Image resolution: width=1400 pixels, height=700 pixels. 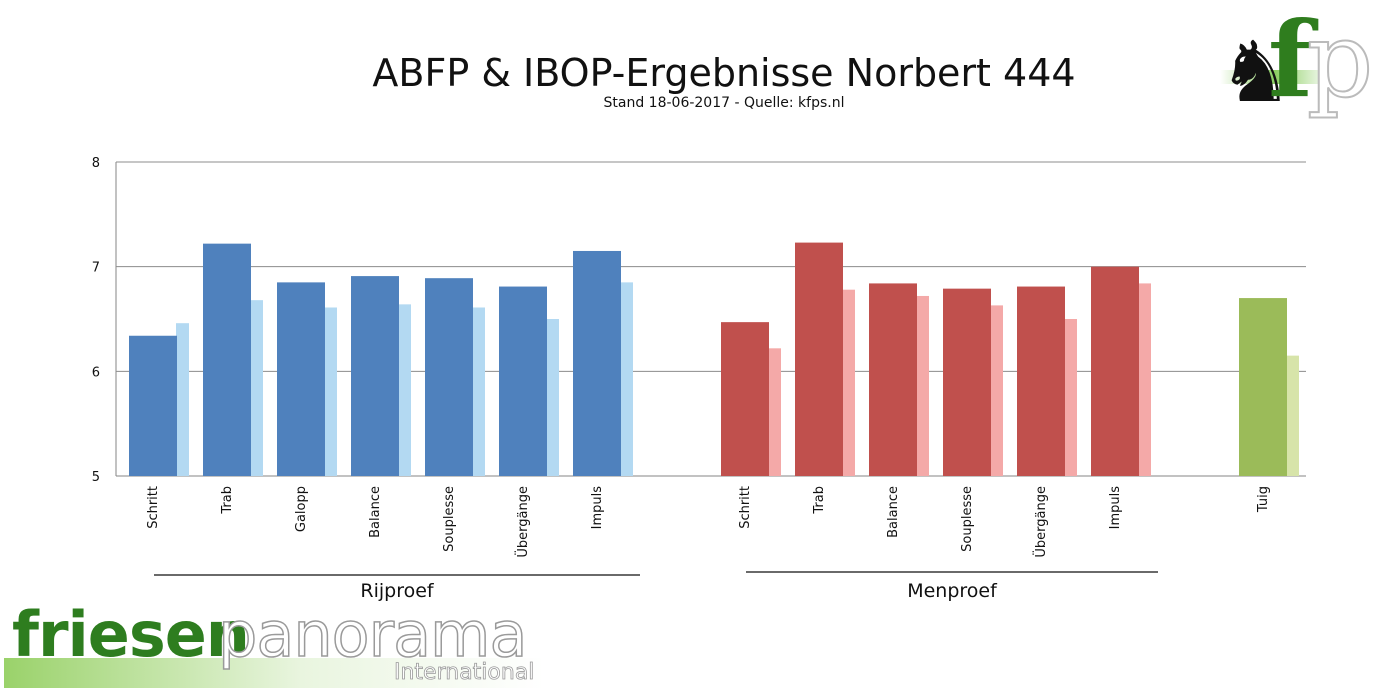 What do you see at coordinates (274, 673) in the screenshot?
I see `logo-band` at bounding box center [274, 673].